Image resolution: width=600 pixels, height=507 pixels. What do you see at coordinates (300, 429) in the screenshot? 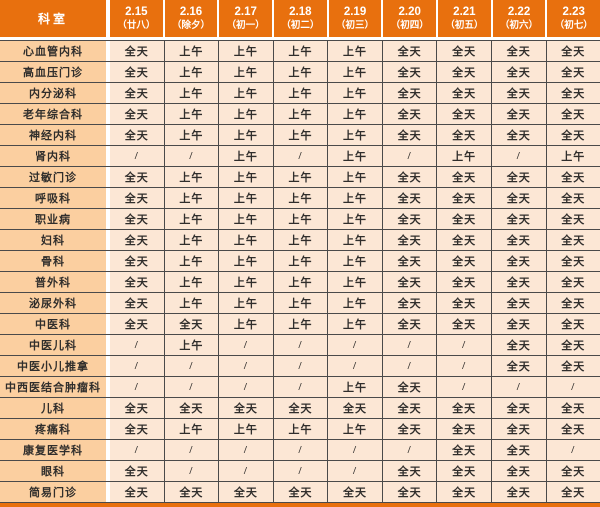
I see `table-row: 疼痛科 全天 上午 上午 上午 上午 全天 全天 全天 全天` at bounding box center [300, 429].